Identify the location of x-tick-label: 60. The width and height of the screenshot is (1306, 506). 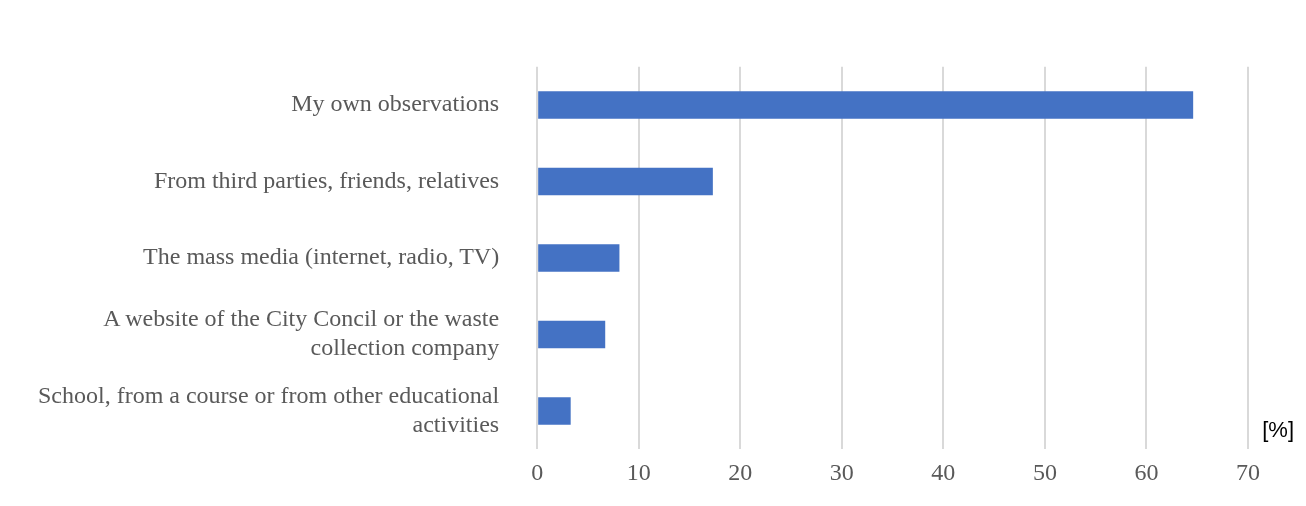
(1146, 471).